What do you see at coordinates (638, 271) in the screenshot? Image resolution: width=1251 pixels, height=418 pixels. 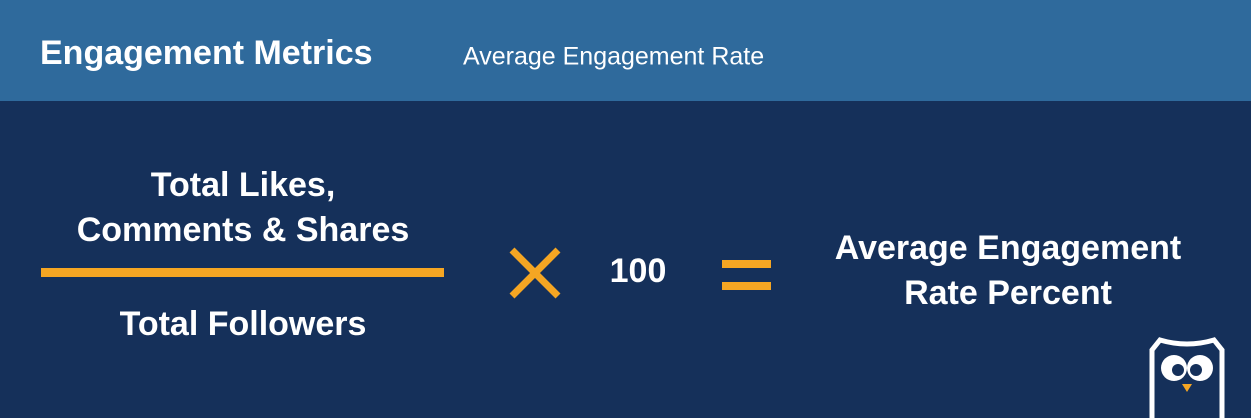 I see `multiplier: 100` at bounding box center [638, 271].